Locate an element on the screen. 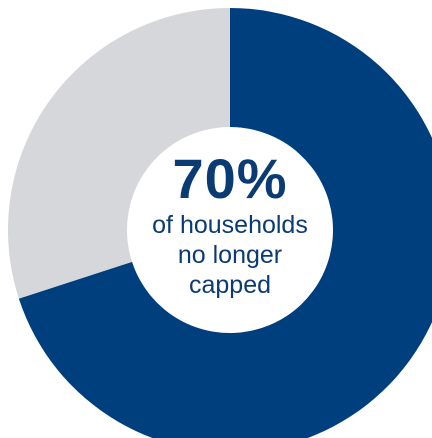  center-caption-line-2: no longer is located at coordinates (230, 255).